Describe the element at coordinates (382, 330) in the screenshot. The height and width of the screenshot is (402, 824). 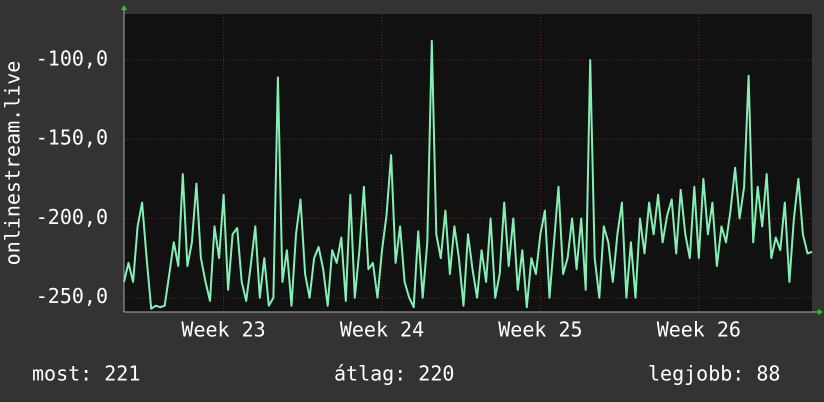
I see `x-tick-label: Week 24` at that location.